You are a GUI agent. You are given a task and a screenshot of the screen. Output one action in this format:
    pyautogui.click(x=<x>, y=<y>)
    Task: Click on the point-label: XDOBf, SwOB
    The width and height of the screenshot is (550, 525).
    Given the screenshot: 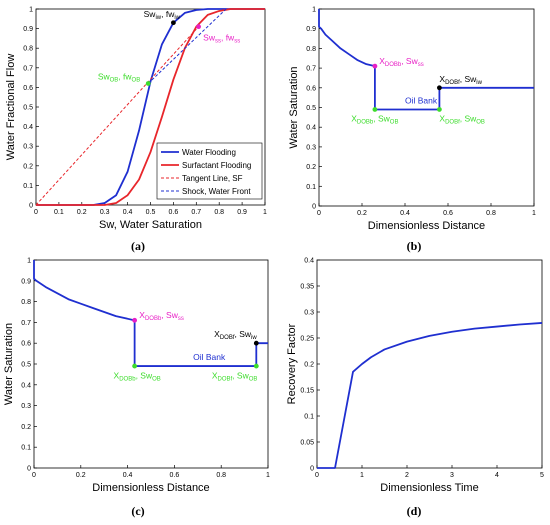 What is the action you would take?
    pyautogui.click(x=462, y=119)
    